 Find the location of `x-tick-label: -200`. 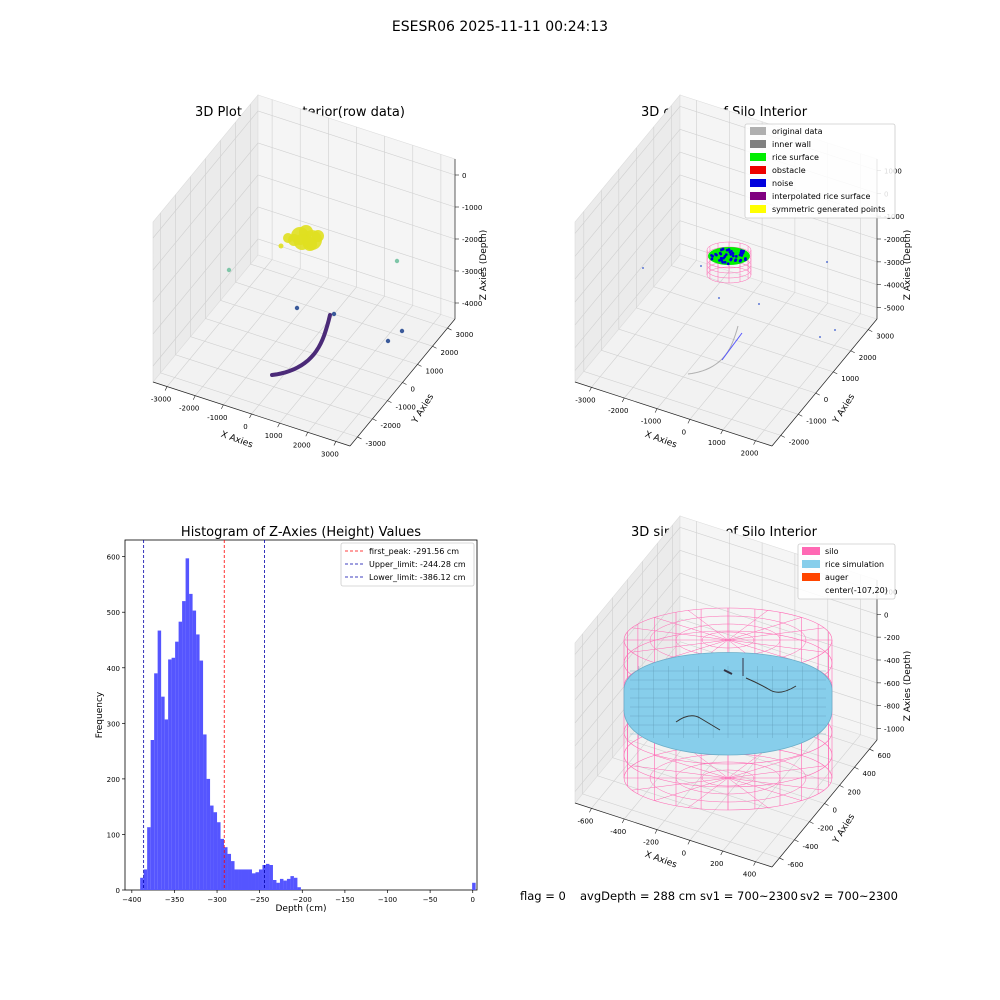

x-tick-label: -200 is located at coordinates (651, 843).